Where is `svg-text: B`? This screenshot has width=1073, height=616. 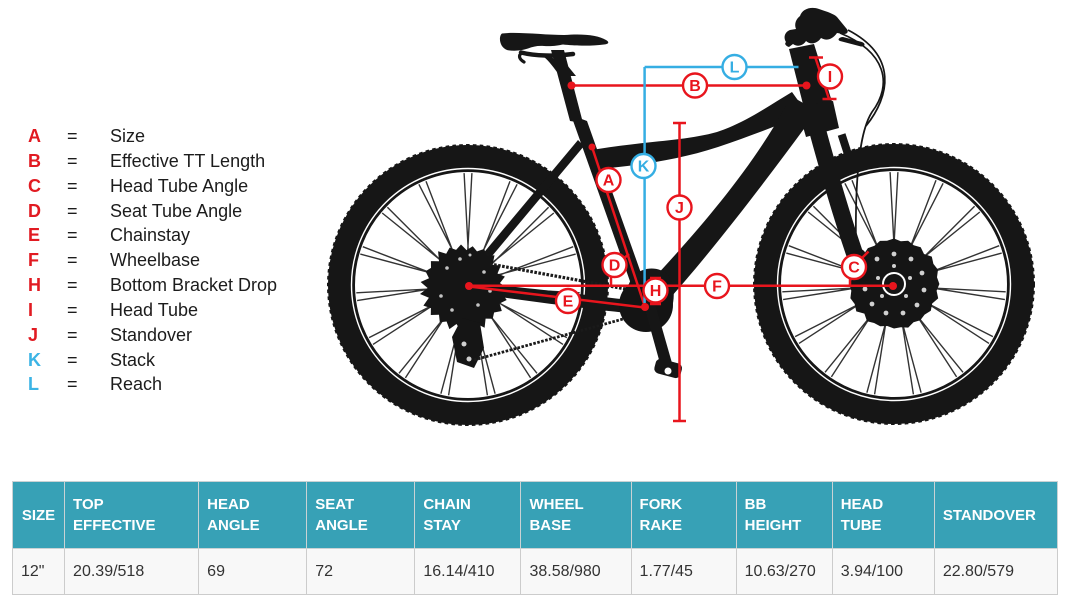
svg-text: B is located at coordinates (695, 86).